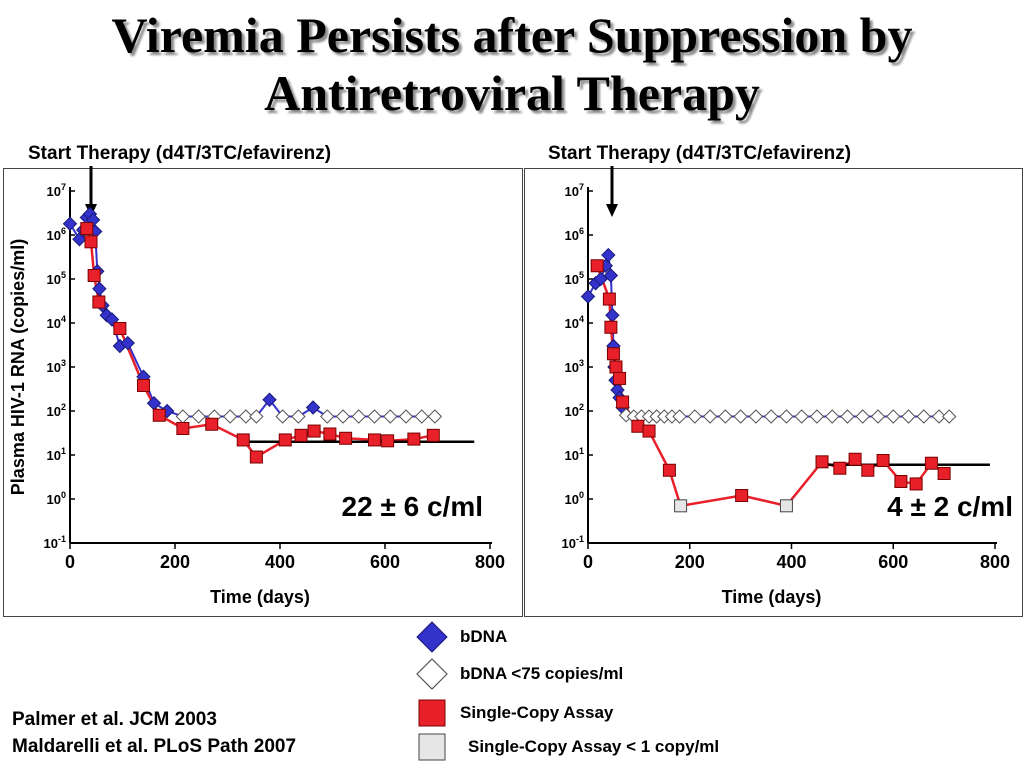 This screenshot has width=1024, height=768. Describe the element at coordinates (280, 562) in the screenshot. I see `left-x-tick-label: 400` at that location.